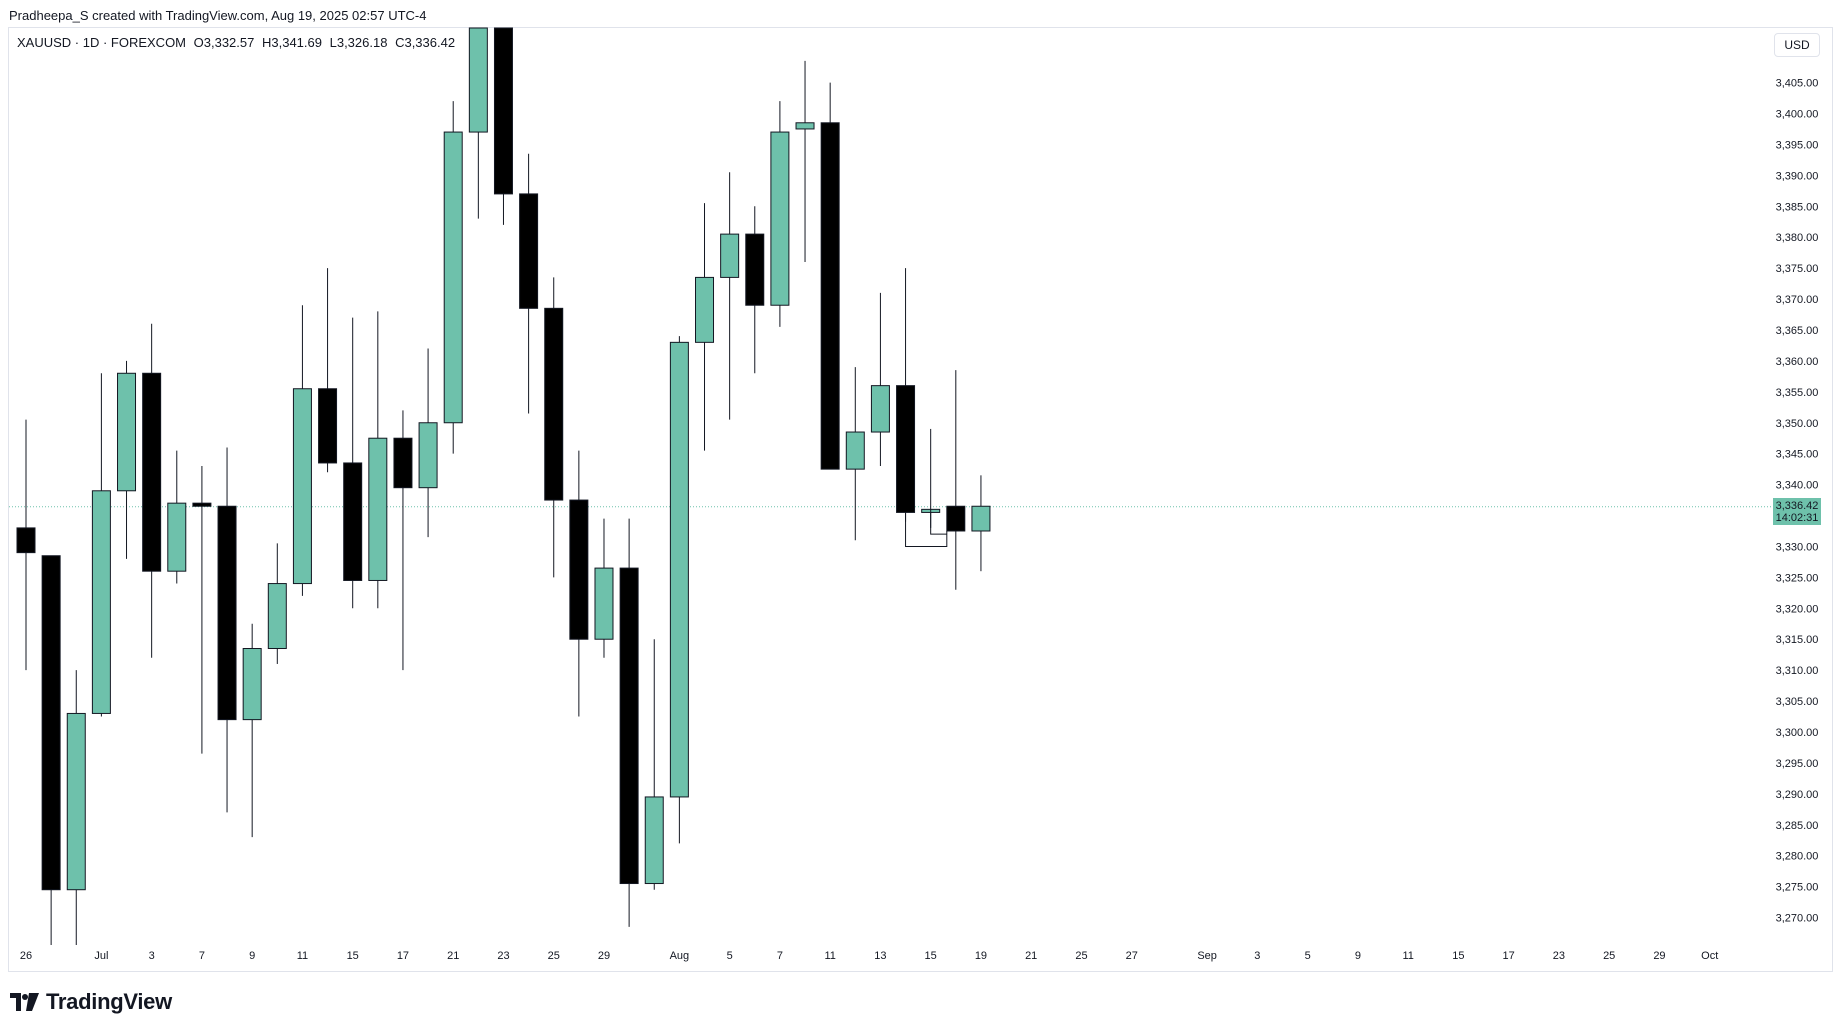 This screenshot has height=1029, width=1835. Describe the element at coordinates (1509, 956) in the screenshot. I see `x-tick-label: 17` at that location.